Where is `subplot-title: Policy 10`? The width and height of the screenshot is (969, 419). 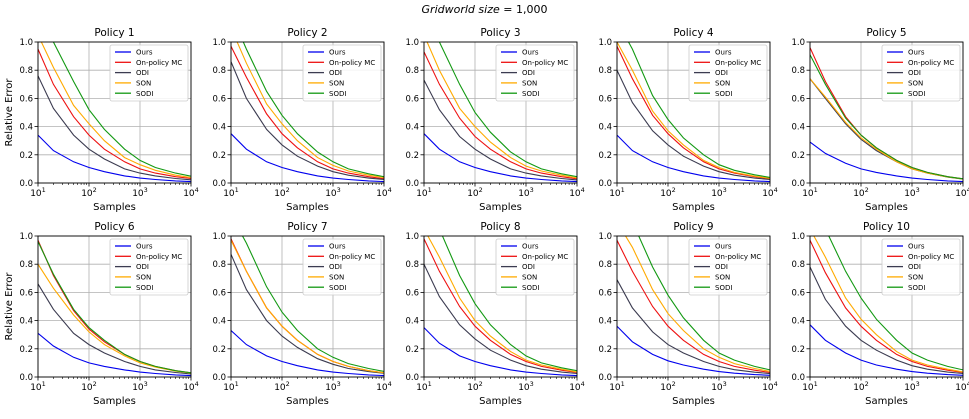
subplot-title: Policy 10 is located at coordinates (886, 227).